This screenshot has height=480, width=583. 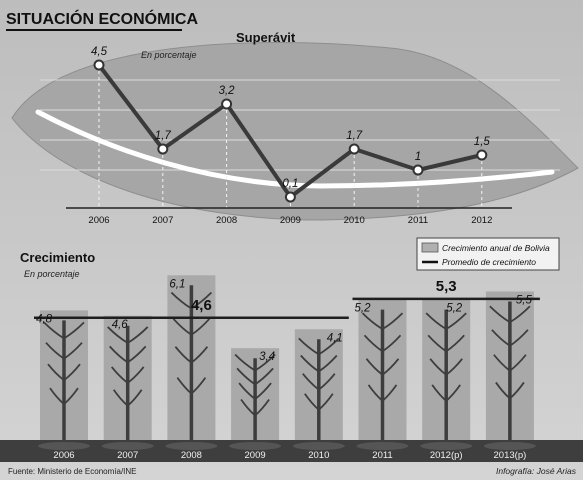 I want to click on superavit-value-label: 1,7, so click(x=354, y=136).